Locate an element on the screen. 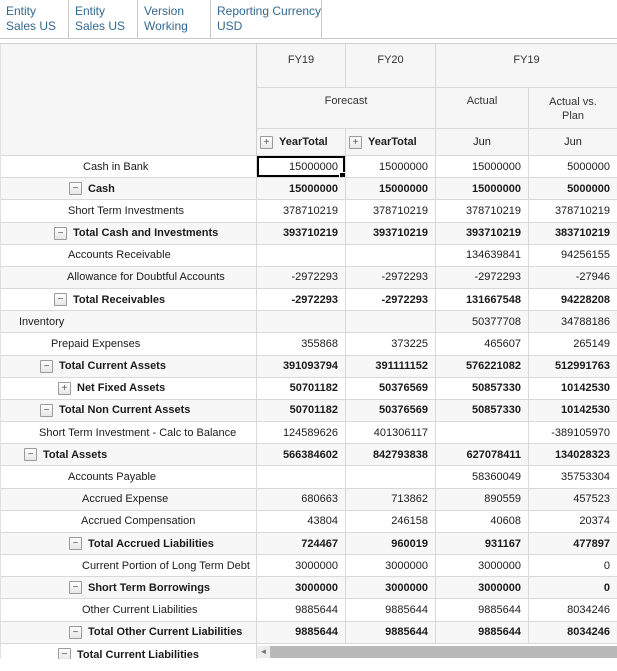 The width and height of the screenshot is (617, 671). data-cell: 931167 is located at coordinates (482, 544).